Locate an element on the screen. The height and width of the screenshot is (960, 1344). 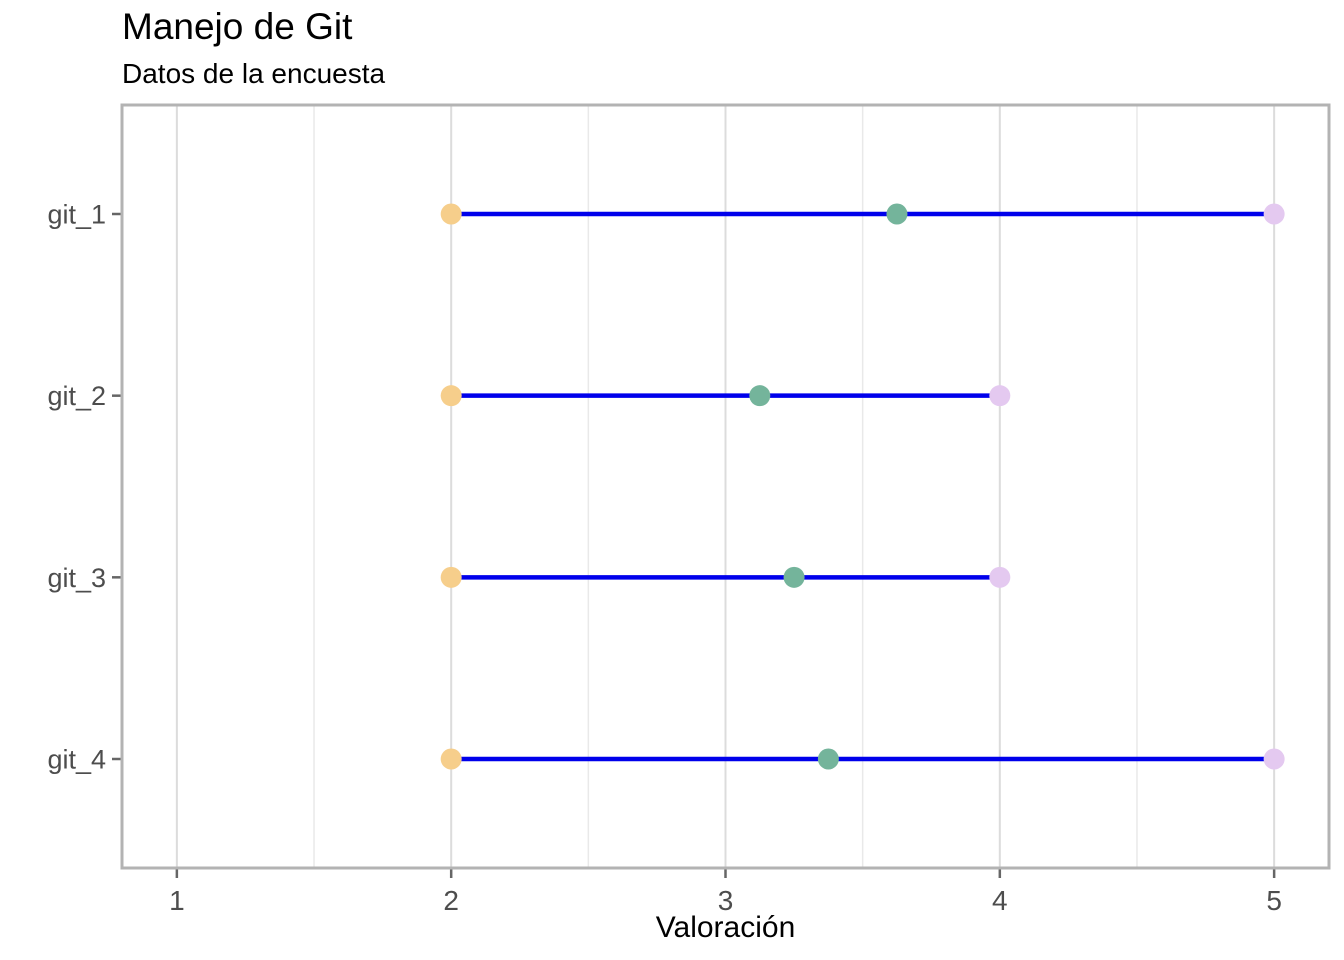
y-tick-label: git_4 is located at coordinates (76, 760).